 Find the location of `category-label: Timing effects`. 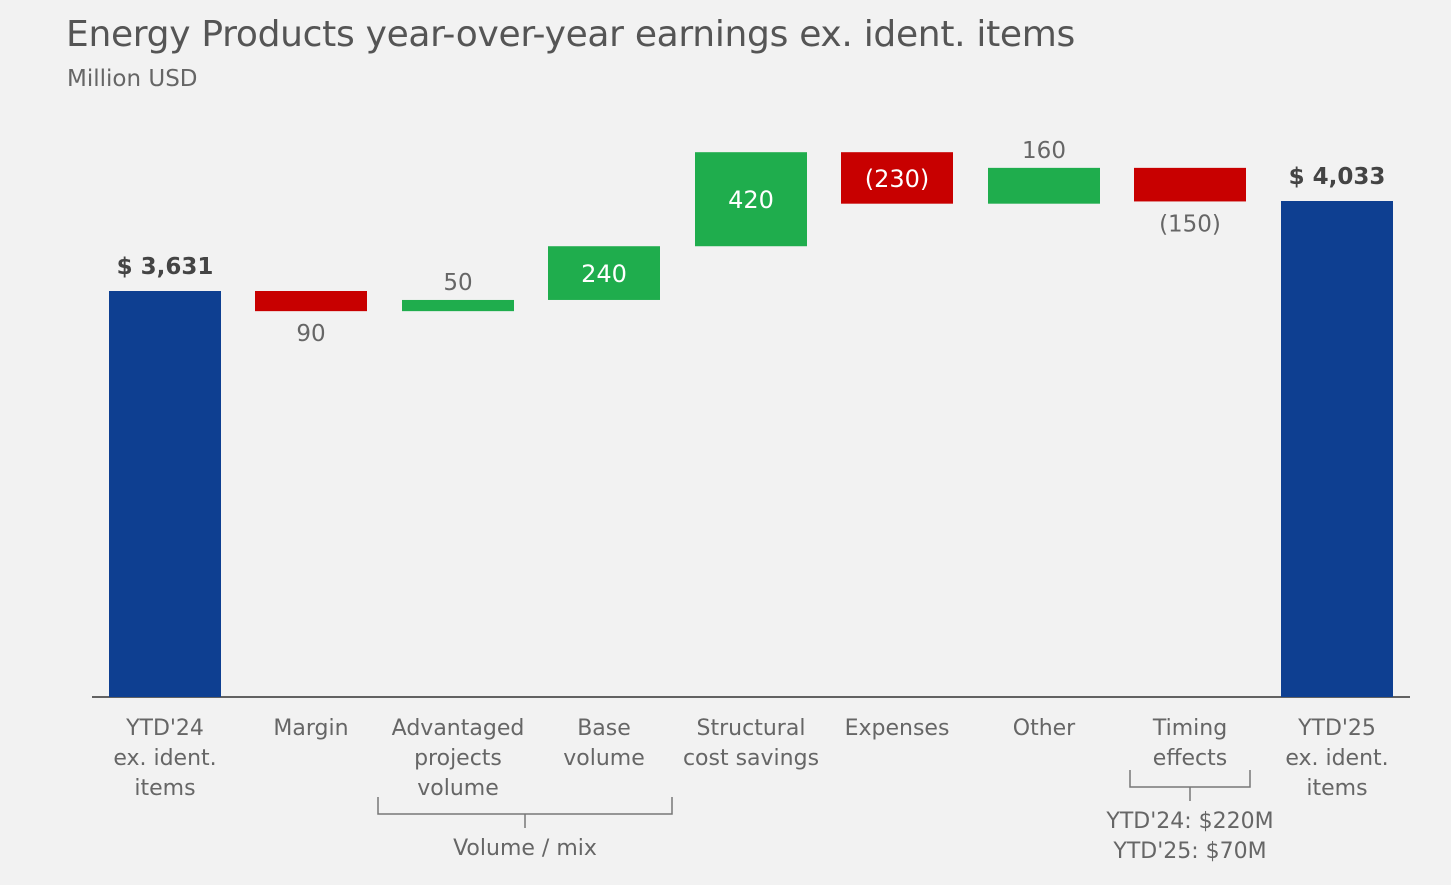

category-label: Timing effects is located at coordinates (1190, 743).